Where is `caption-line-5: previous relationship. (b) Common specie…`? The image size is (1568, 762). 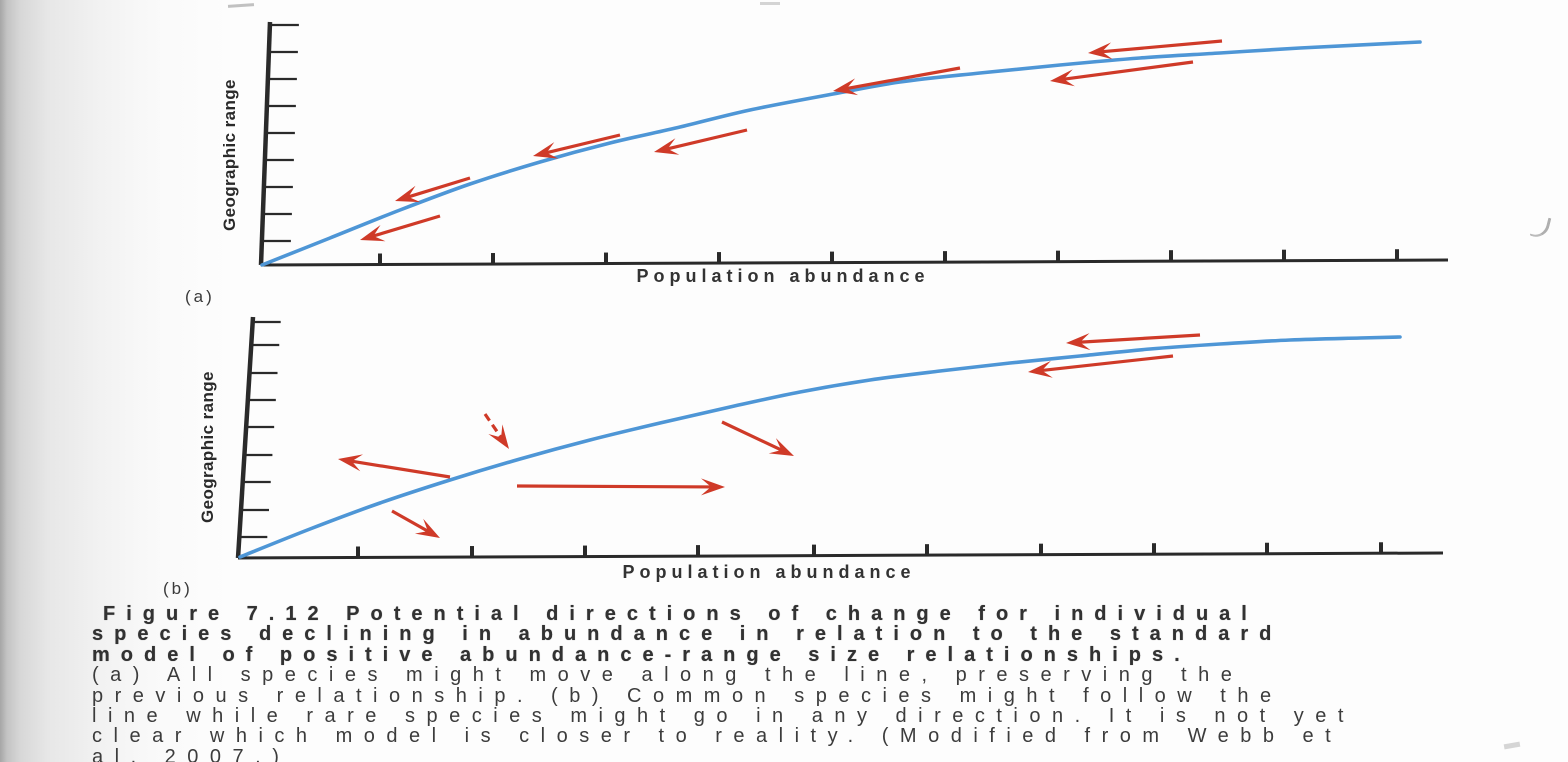 caption-line-5: previous relationship. (b) Common specie… is located at coordinates (687, 695).